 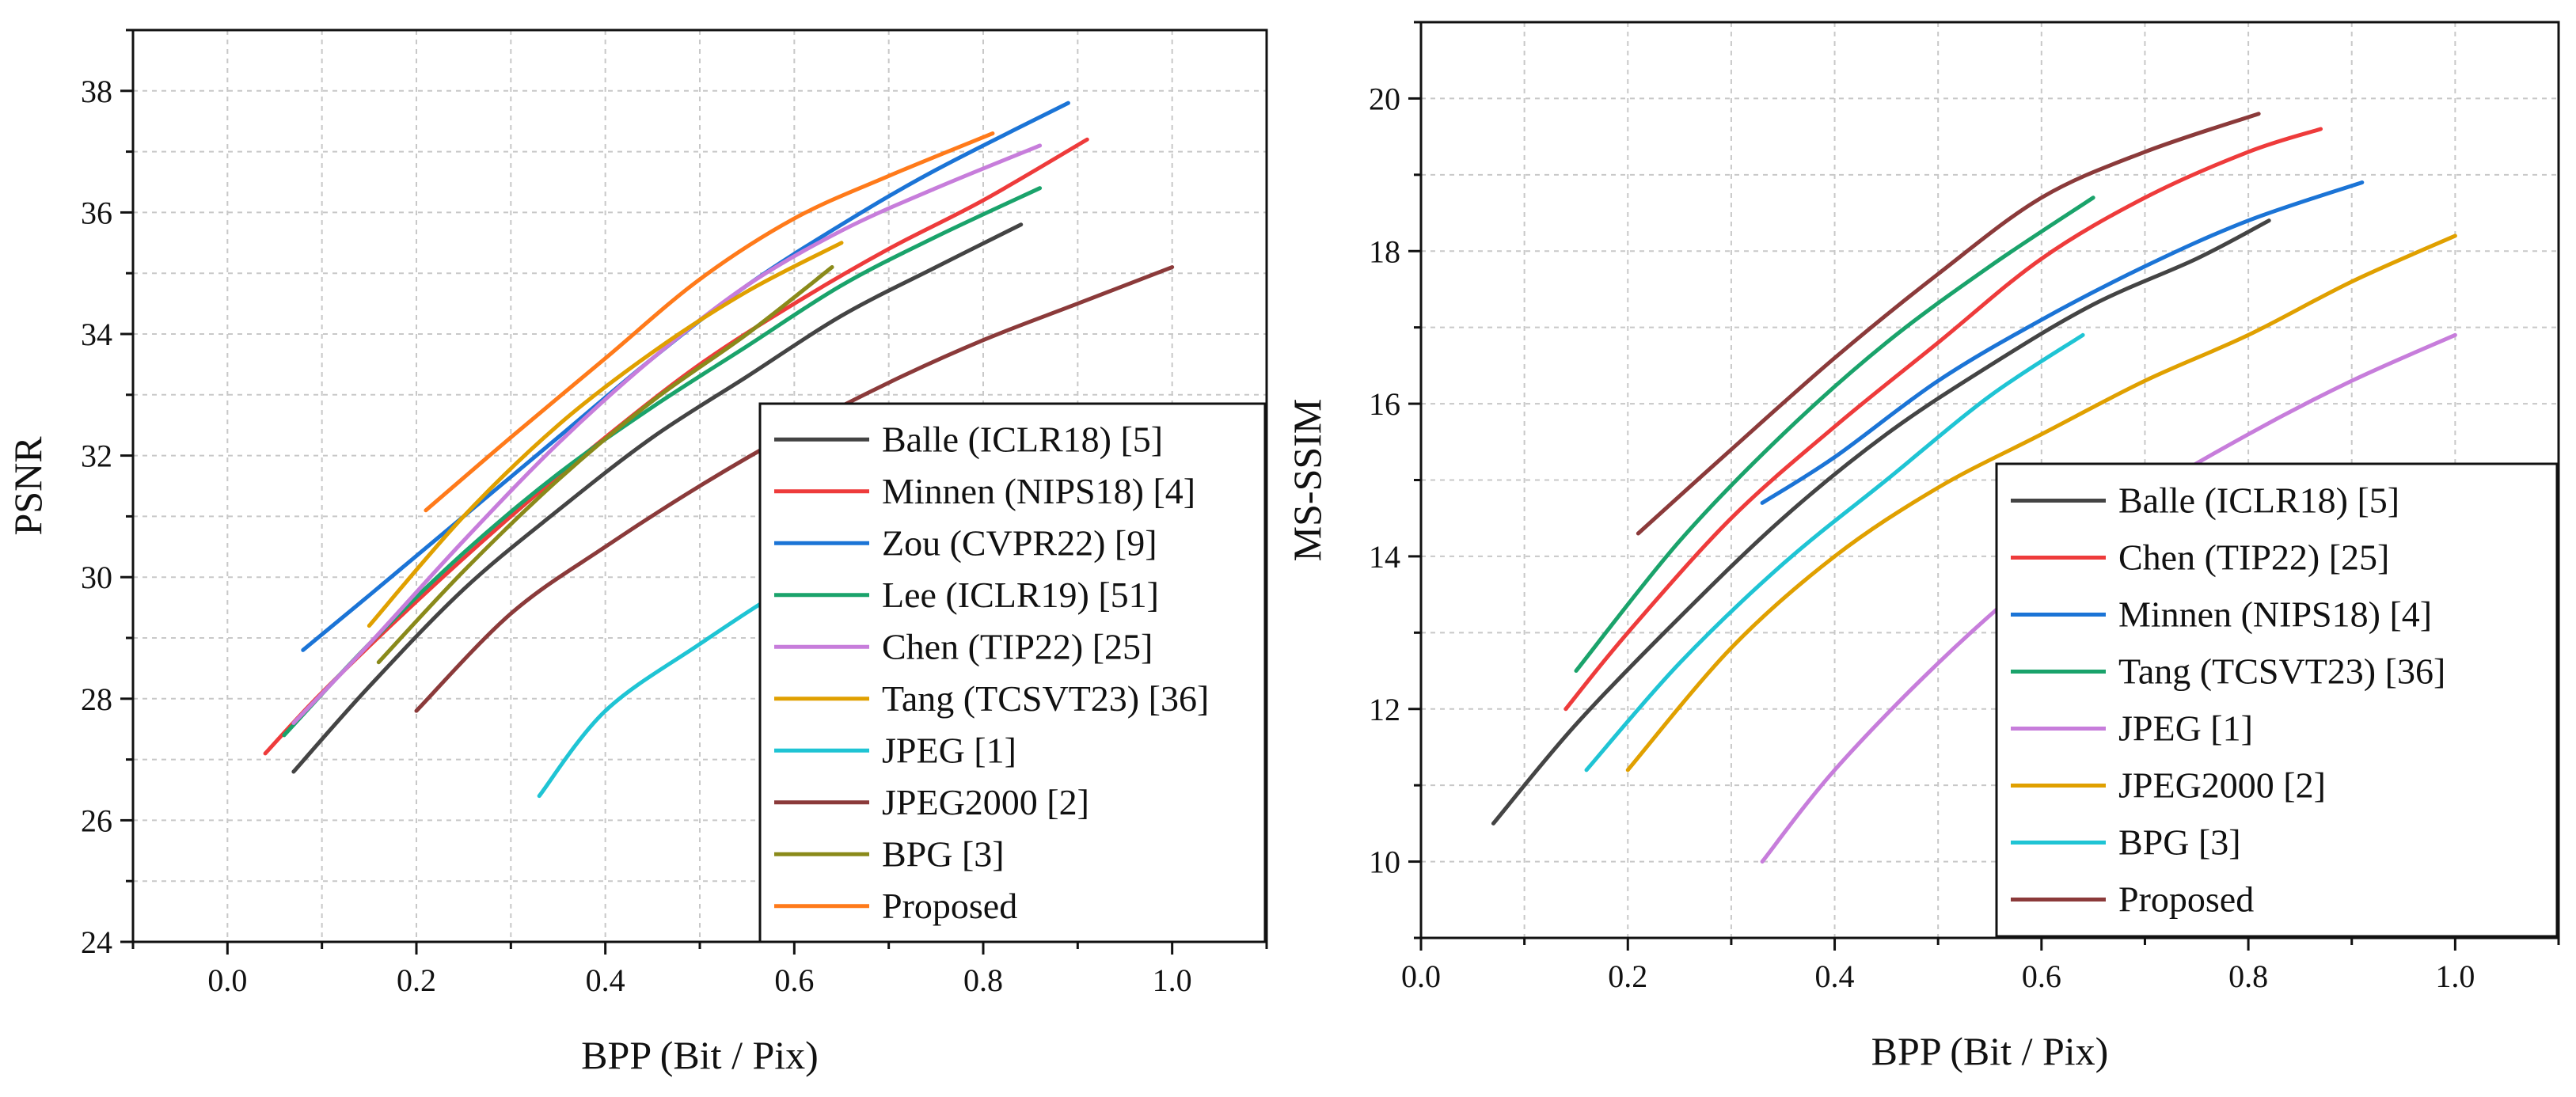 What do you see at coordinates (96, 91) in the screenshot?
I see `y-tick-label: 38` at bounding box center [96, 91].